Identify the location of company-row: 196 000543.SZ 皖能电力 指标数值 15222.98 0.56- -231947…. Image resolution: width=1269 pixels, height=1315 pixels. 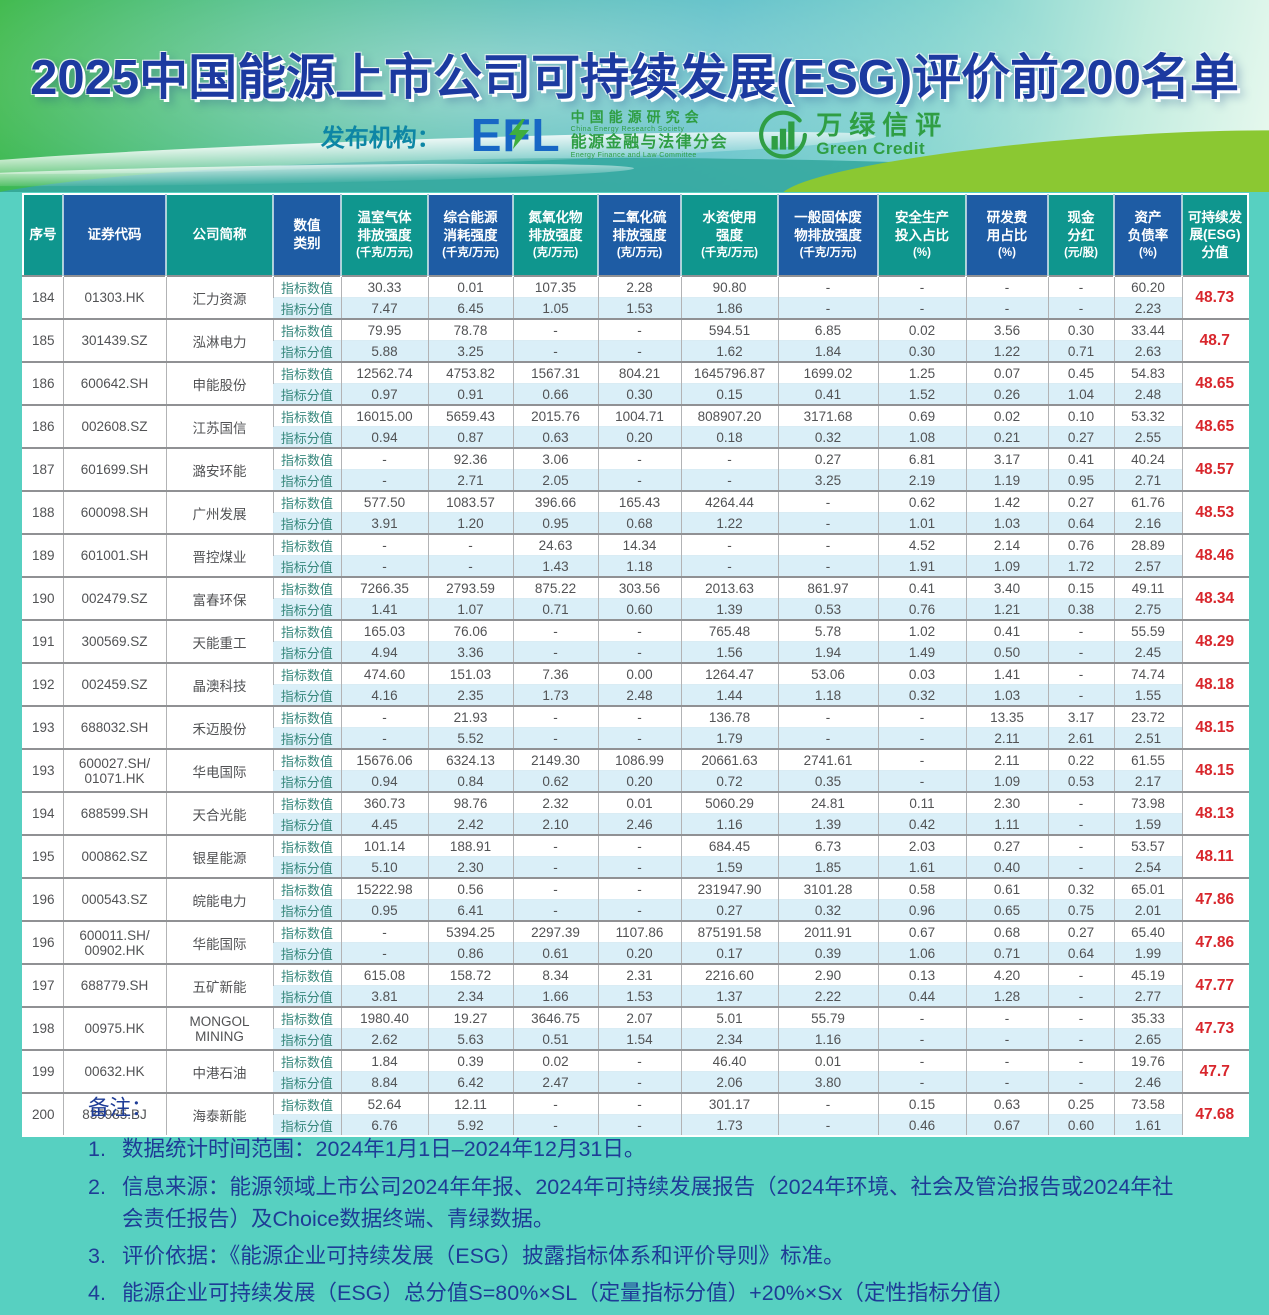
(635, 899).